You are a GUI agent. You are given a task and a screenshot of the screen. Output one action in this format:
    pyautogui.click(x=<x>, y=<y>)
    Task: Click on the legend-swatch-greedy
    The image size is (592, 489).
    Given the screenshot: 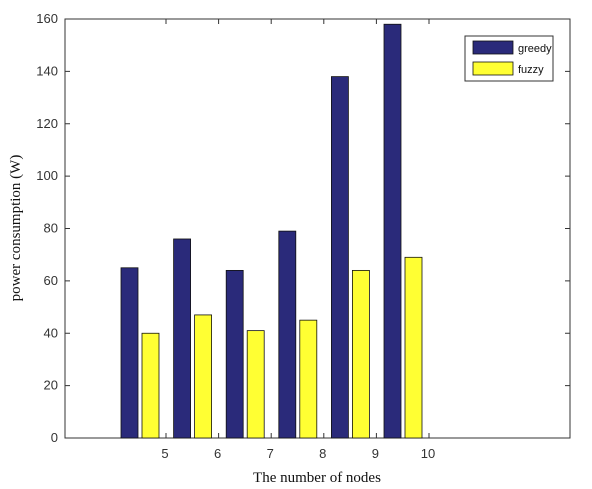 What is the action you would take?
    pyautogui.click(x=493, y=47)
    